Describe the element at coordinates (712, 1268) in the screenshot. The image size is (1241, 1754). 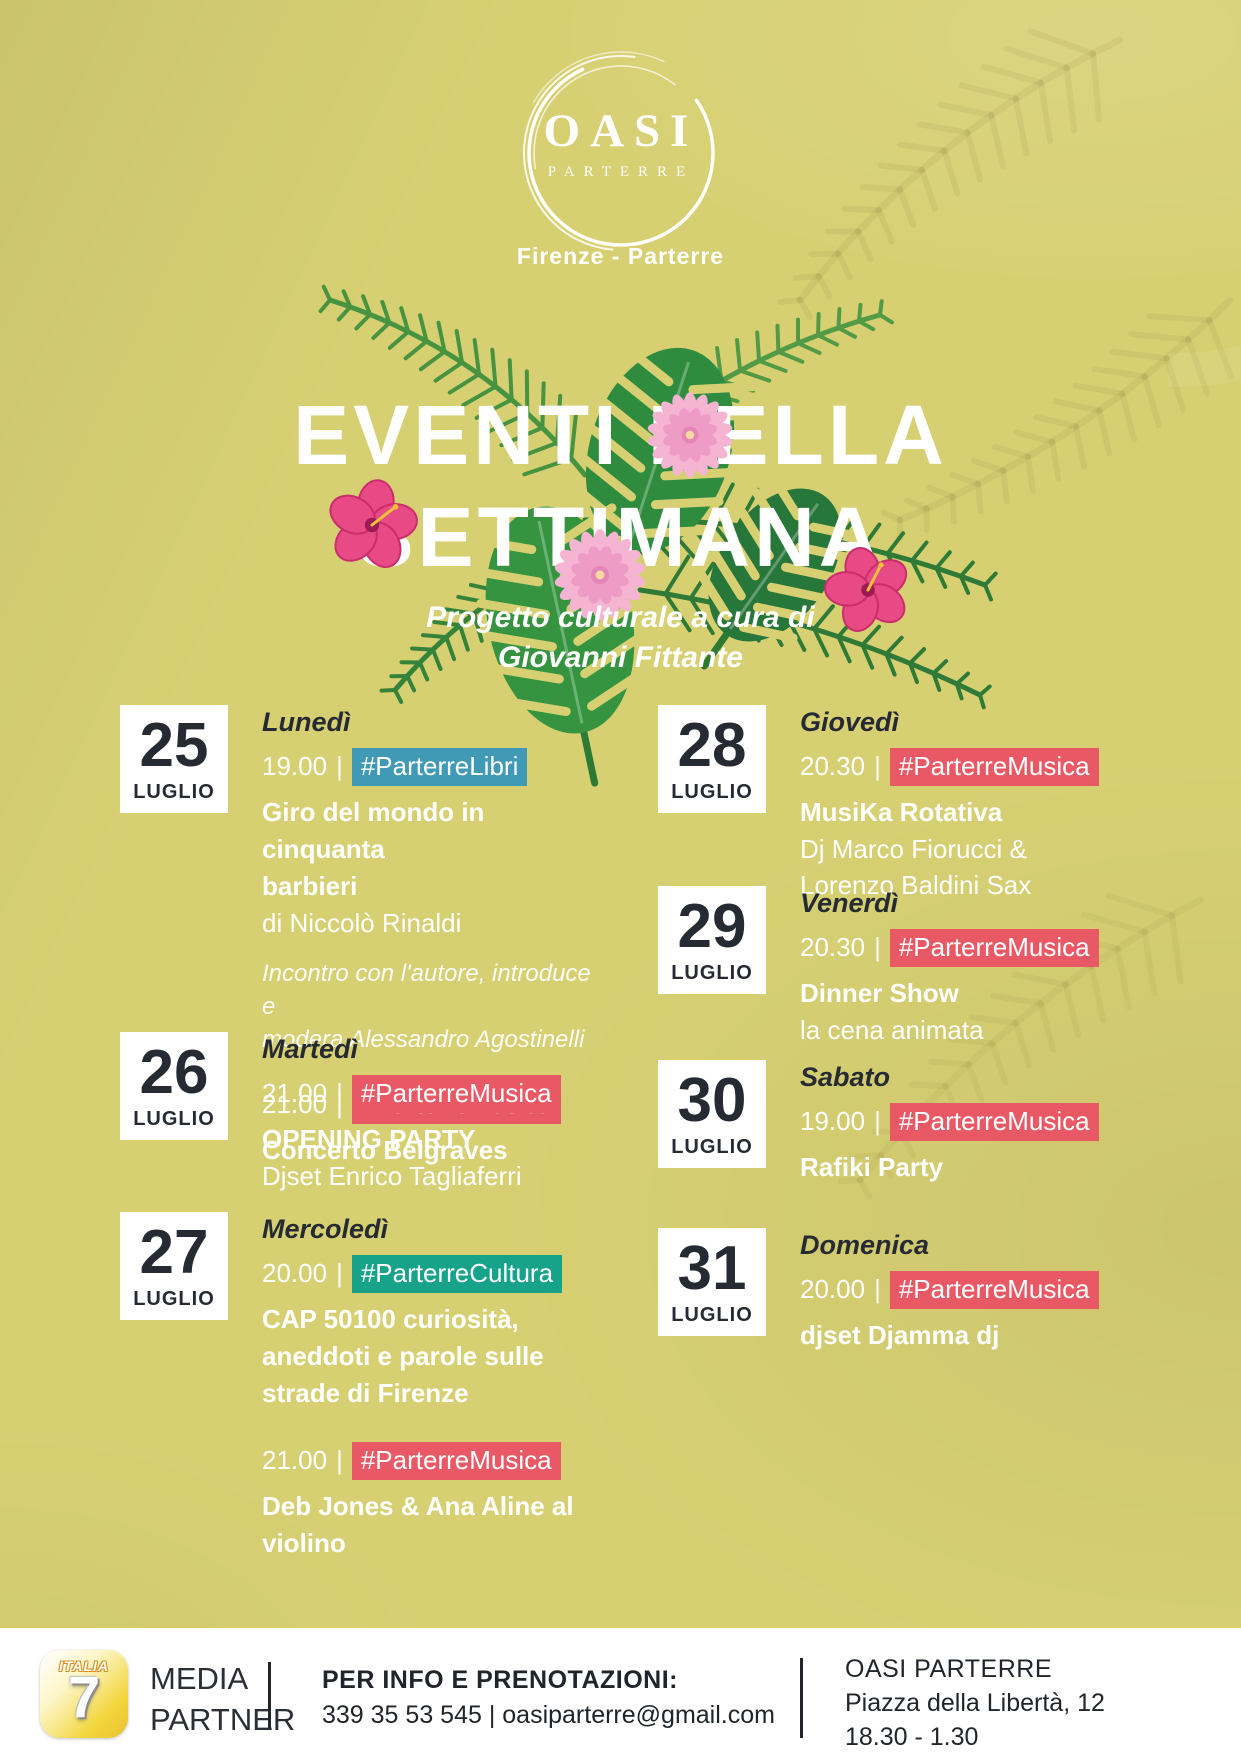
I see `date-number: 31` at that location.